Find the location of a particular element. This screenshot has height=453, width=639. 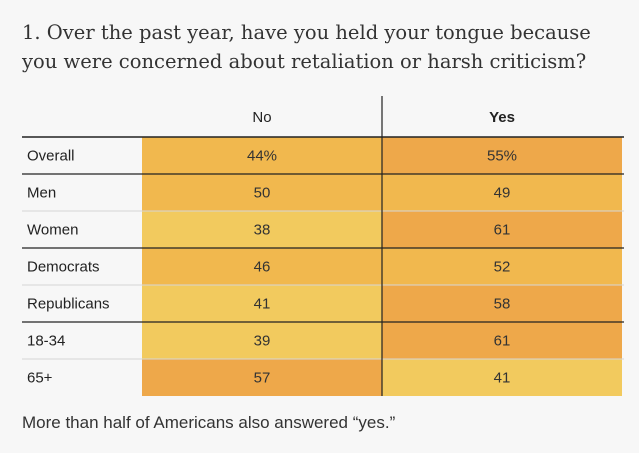

cell-value-no-2: 38 is located at coordinates (262, 230).